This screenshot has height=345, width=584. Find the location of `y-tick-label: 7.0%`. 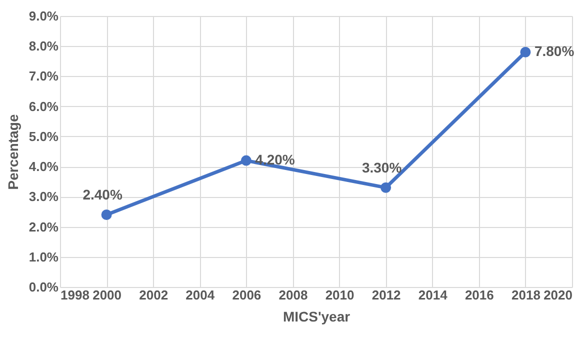

y-tick-label: 7.0% is located at coordinates (43, 76).